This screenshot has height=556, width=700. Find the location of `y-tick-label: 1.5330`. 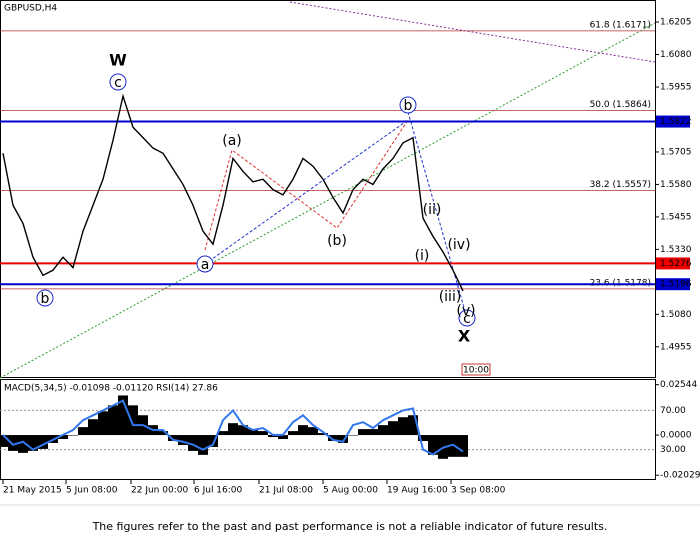

y-tick-label: 1.5330 is located at coordinates (676, 250).